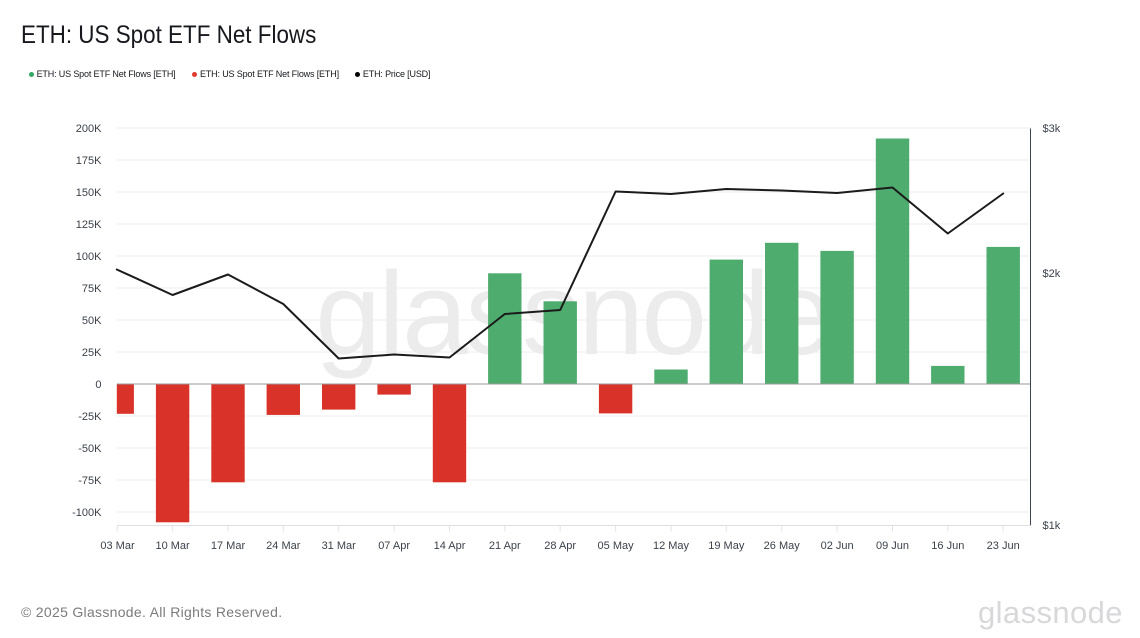 The image size is (1140, 638). I want to click on svg-text: 150K, so click(89, 193).